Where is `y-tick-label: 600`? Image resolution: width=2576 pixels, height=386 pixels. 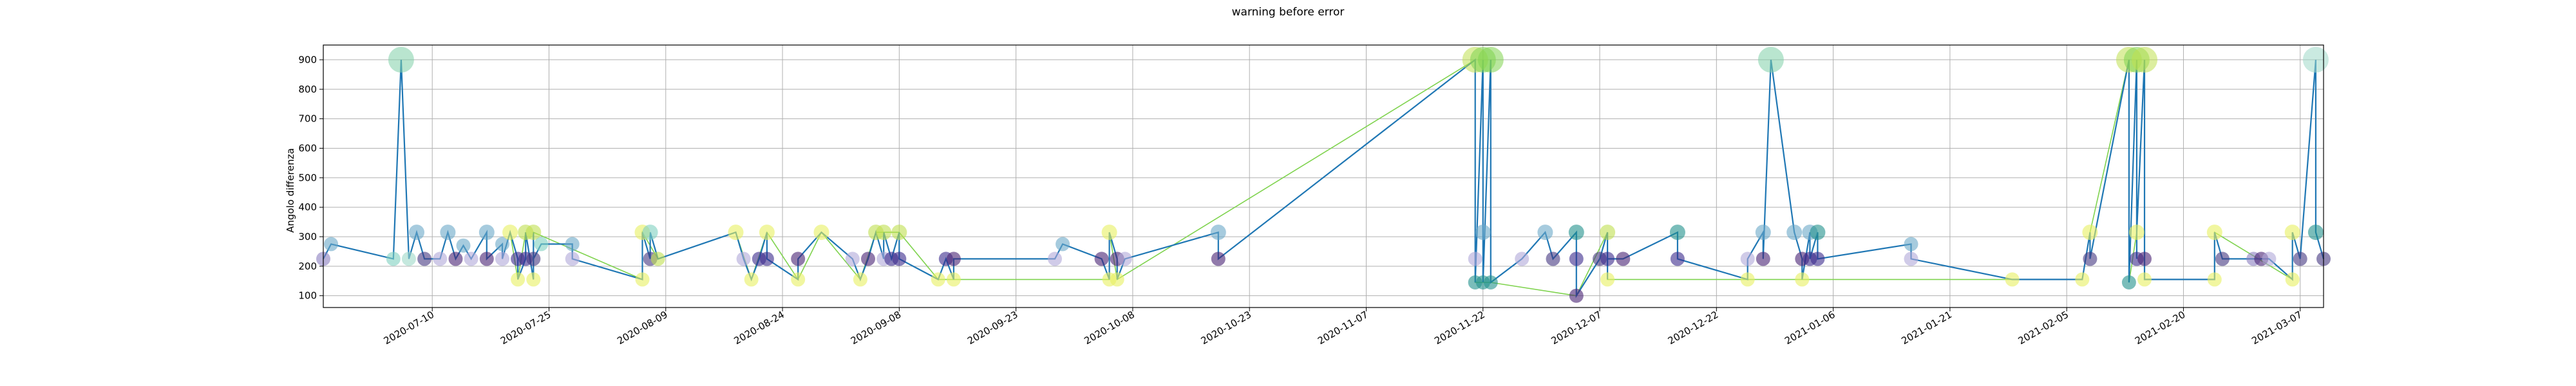
y-tick-label: 600 is located at coordinates (307, 148).